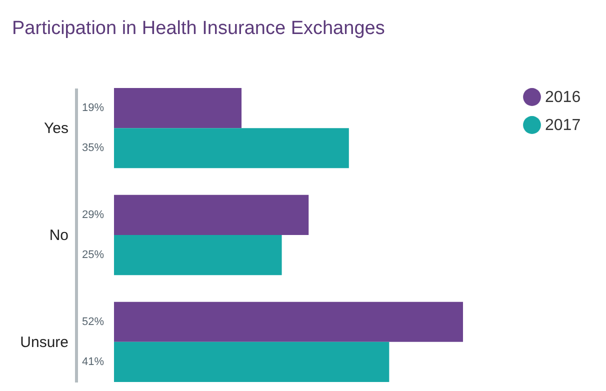 The height and width of the screenshot is (391, 606). What do you see at coordinates (93, 108) in the screenshot?
I see `data-label: 19%` at bounding box center [93, 108].